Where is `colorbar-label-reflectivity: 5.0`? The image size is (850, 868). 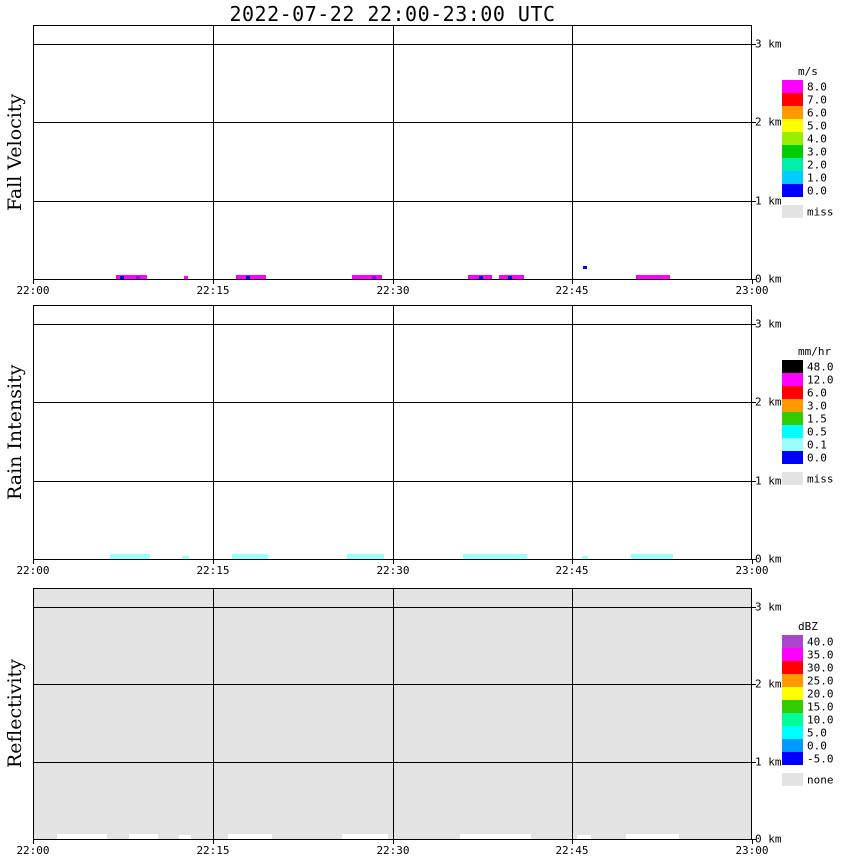
colorbar-label-reflectivity: 5.0 is located at coordinates (817, 732).